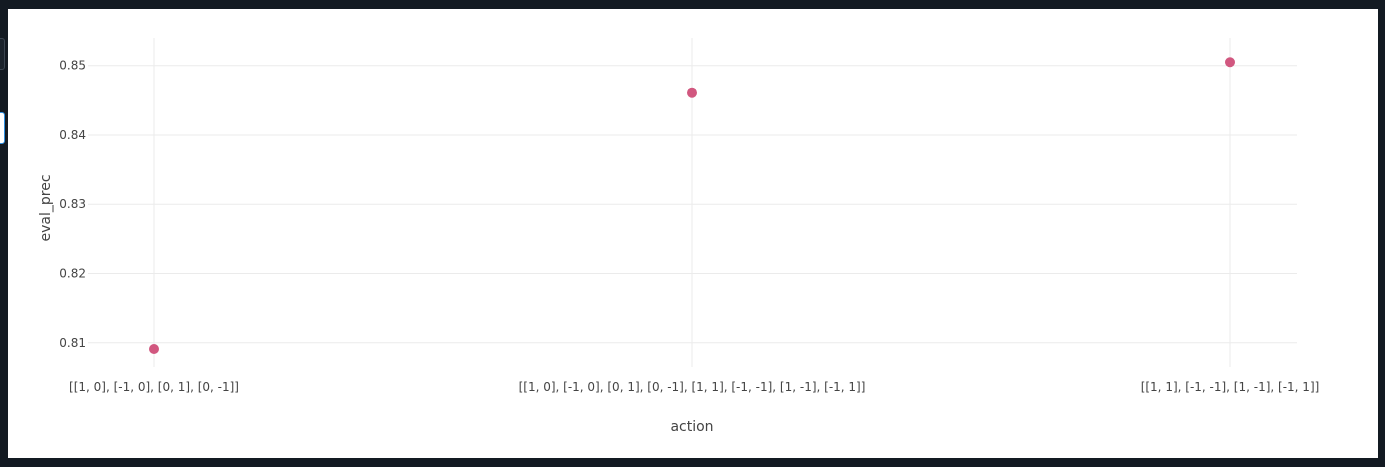 This screenshot has height=467, width=1385. What do you see at coordinates (2, 54) in the screenshot?
I see `sidebar-toggle-button` at bounding box center [2, 54].